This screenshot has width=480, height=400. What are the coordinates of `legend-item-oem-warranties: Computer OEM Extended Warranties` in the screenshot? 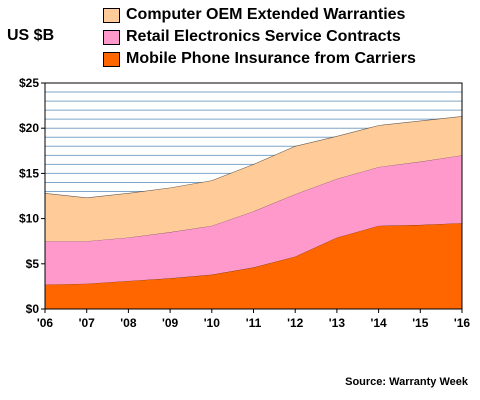 It's located at (259, 15).